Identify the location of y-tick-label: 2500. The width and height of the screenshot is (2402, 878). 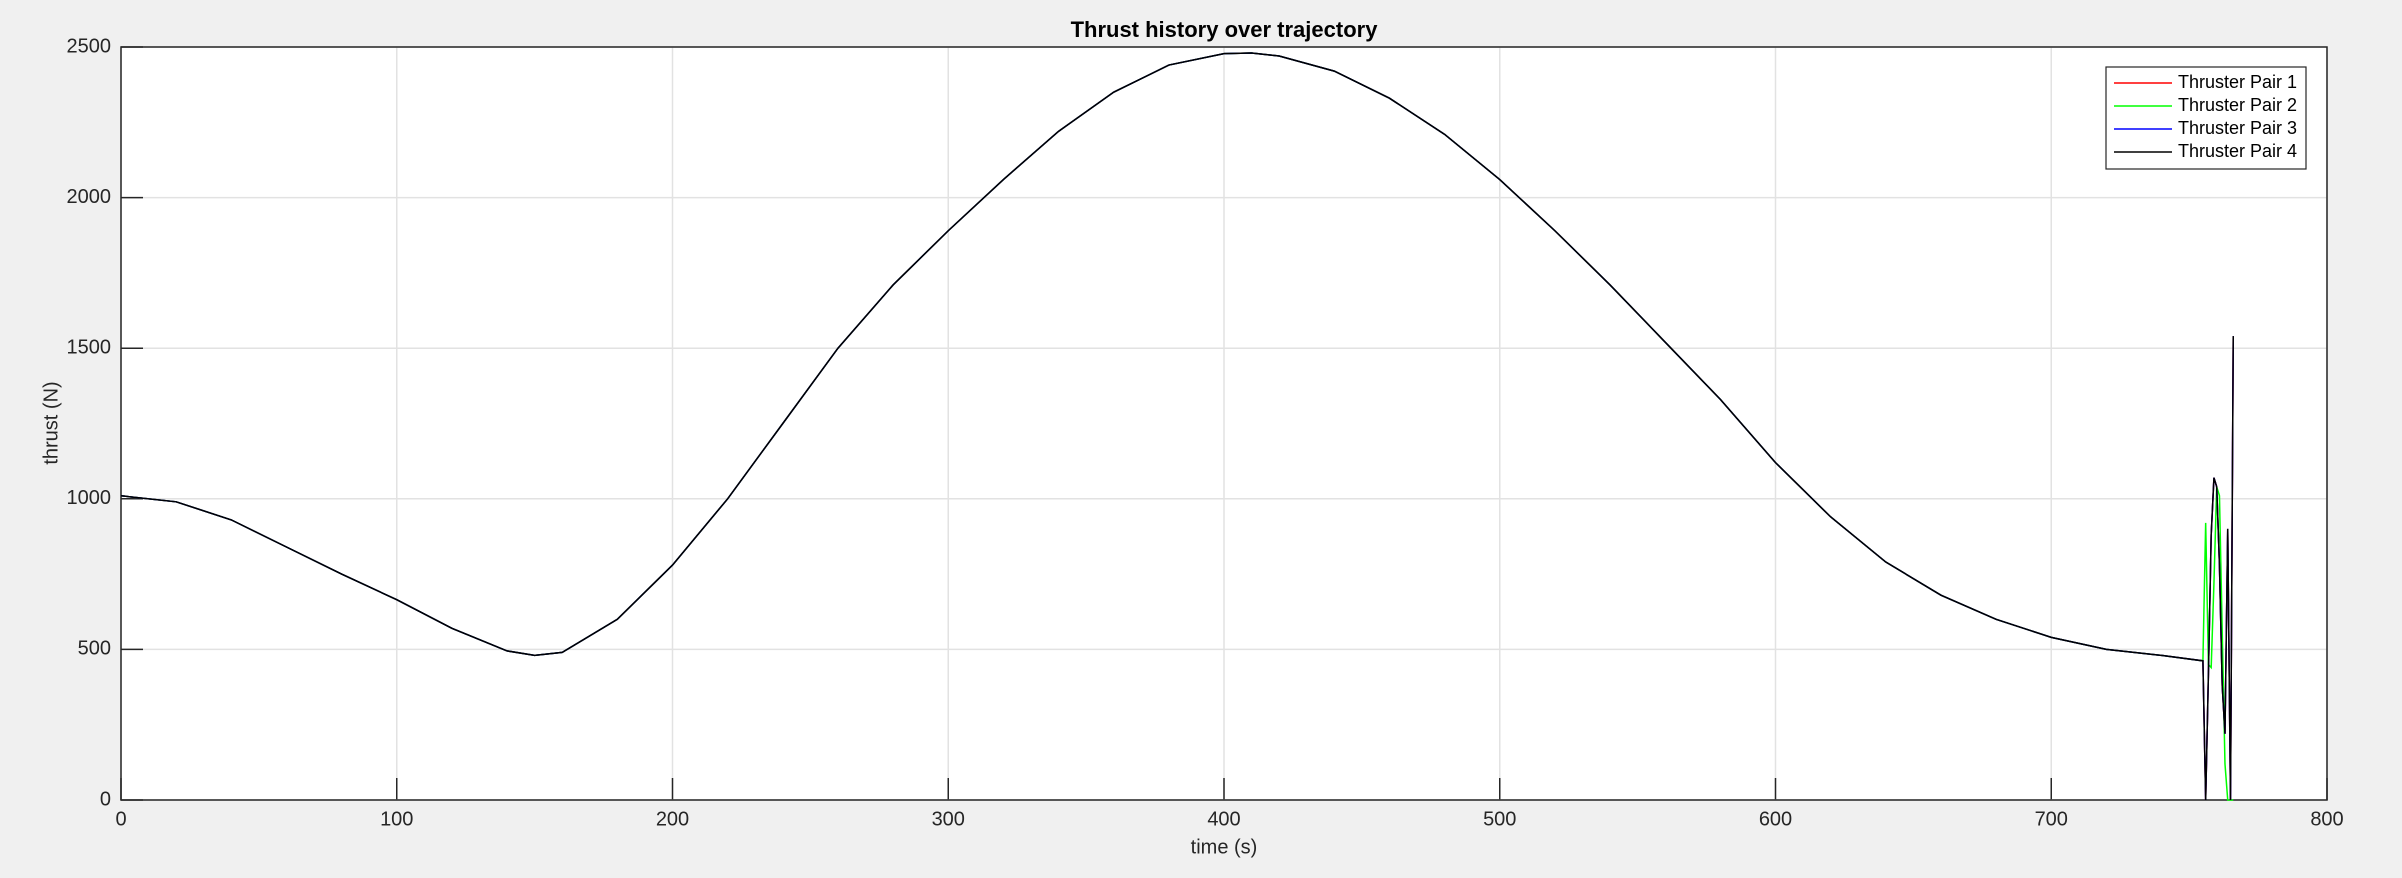
(89, 46).